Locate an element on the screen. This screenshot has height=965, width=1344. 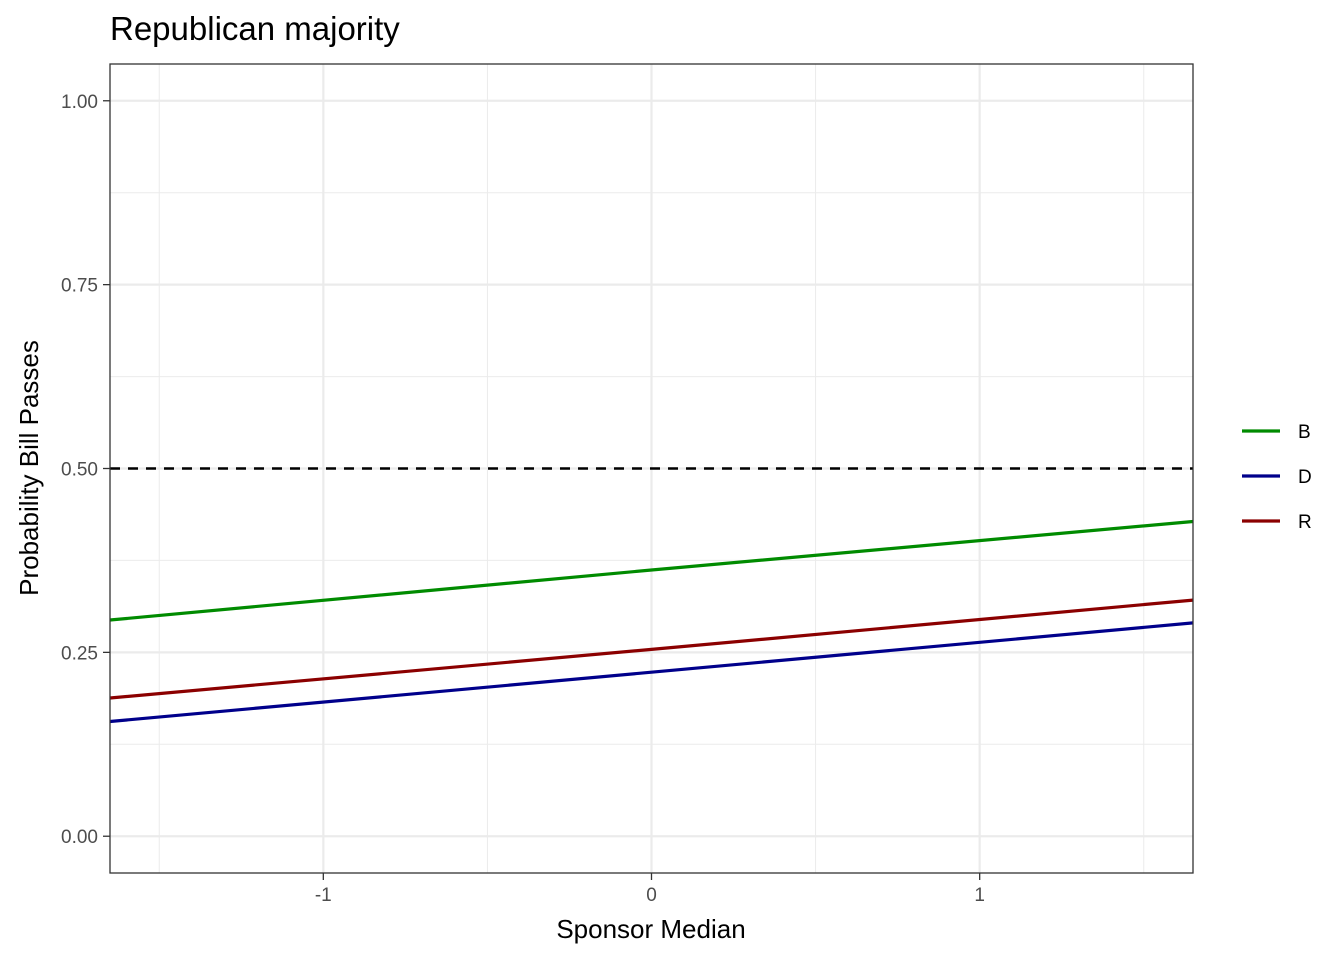
x-axis: -1 0 1 is located at coordinates (650, 889).